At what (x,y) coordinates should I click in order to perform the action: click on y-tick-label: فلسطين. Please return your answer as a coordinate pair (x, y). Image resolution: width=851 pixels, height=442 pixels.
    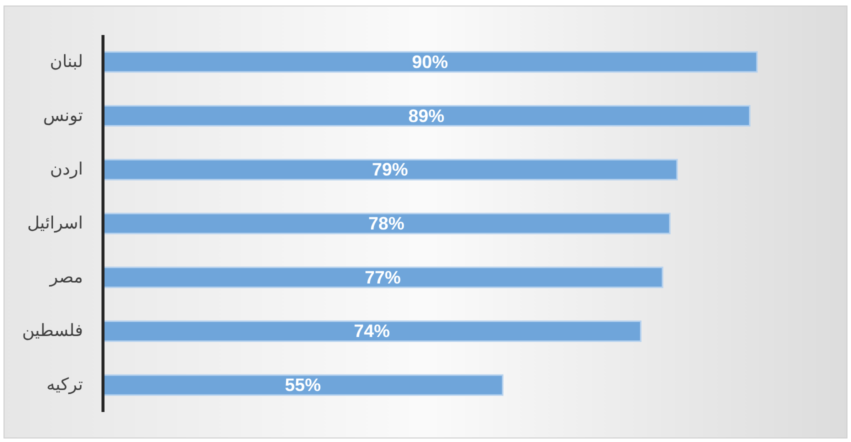
    Looking at the image, I should click on (52, 331).